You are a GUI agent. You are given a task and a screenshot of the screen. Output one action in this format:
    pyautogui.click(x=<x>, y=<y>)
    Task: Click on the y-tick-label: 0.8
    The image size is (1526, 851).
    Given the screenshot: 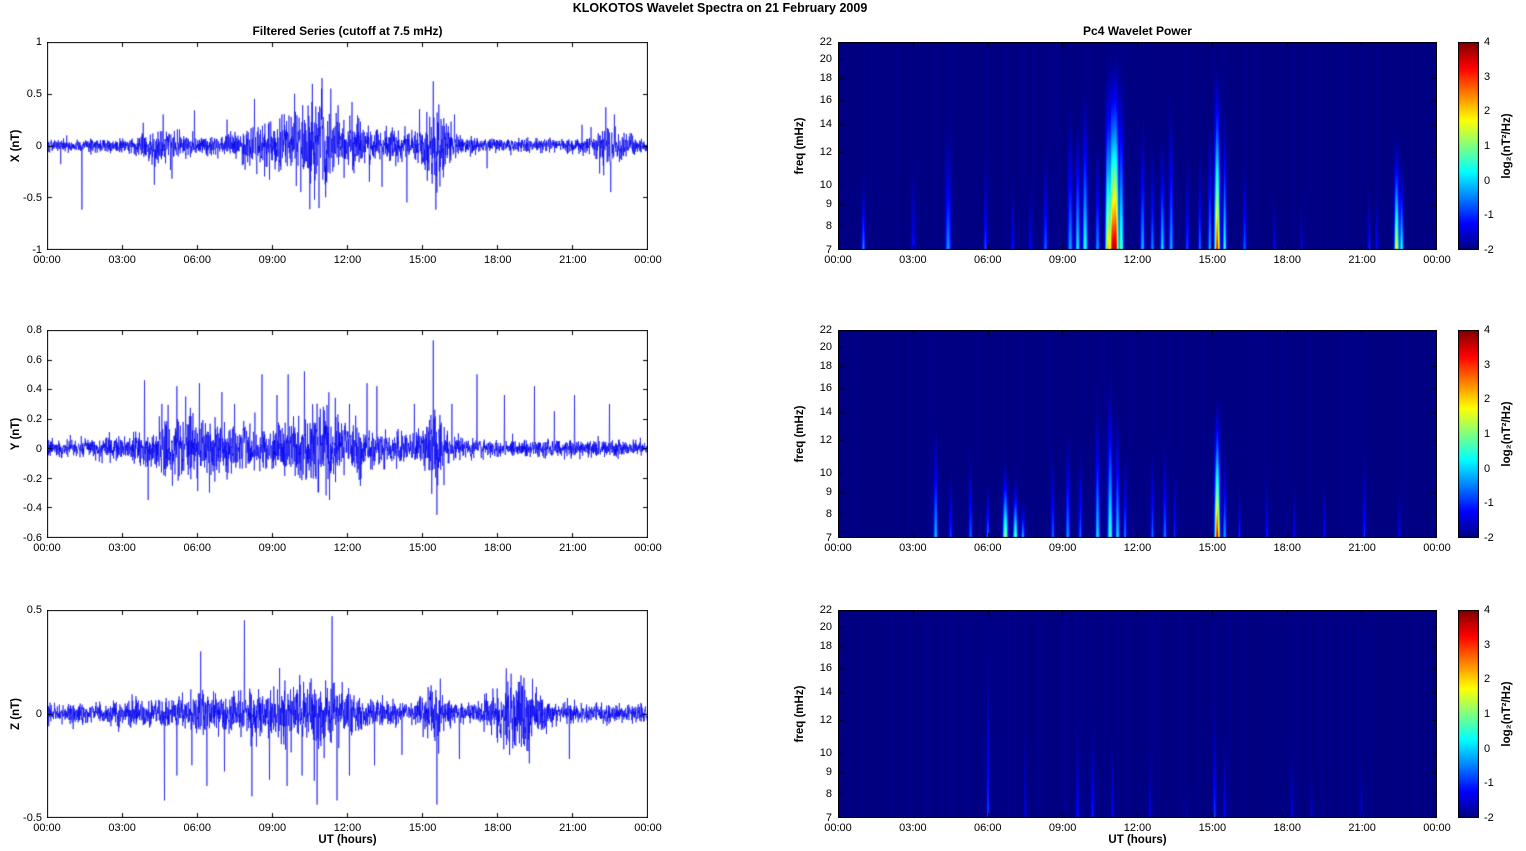 What is the action you would take?
    pyautogui.click(x=34, y=330)
    